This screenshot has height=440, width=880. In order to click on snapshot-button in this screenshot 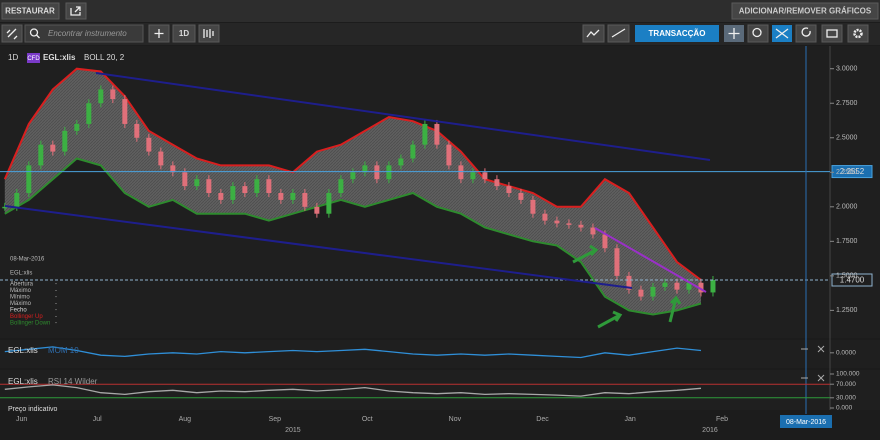, I will do `click(832, 33)`.